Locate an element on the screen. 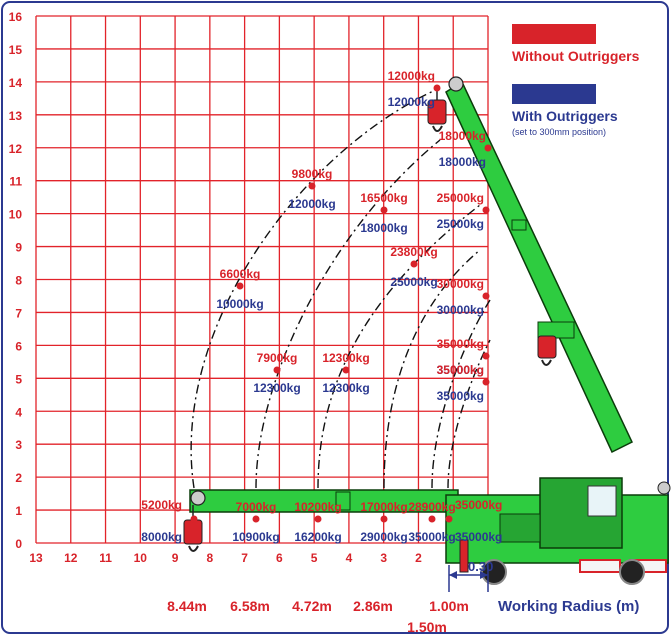 The width and height of the screenshot is (672, 637). legend-swatch-without is located at coordinates (554, 34).